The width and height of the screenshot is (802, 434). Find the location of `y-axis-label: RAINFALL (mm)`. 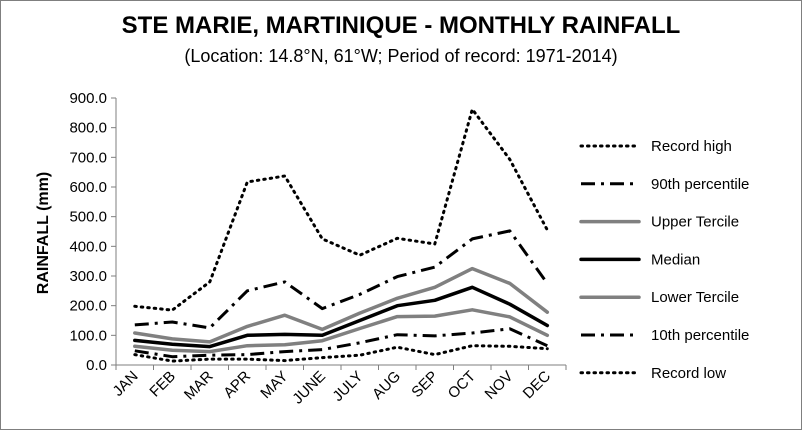

y-axis-label: RAINFALL (mm) is located at coordinates (43, 233).